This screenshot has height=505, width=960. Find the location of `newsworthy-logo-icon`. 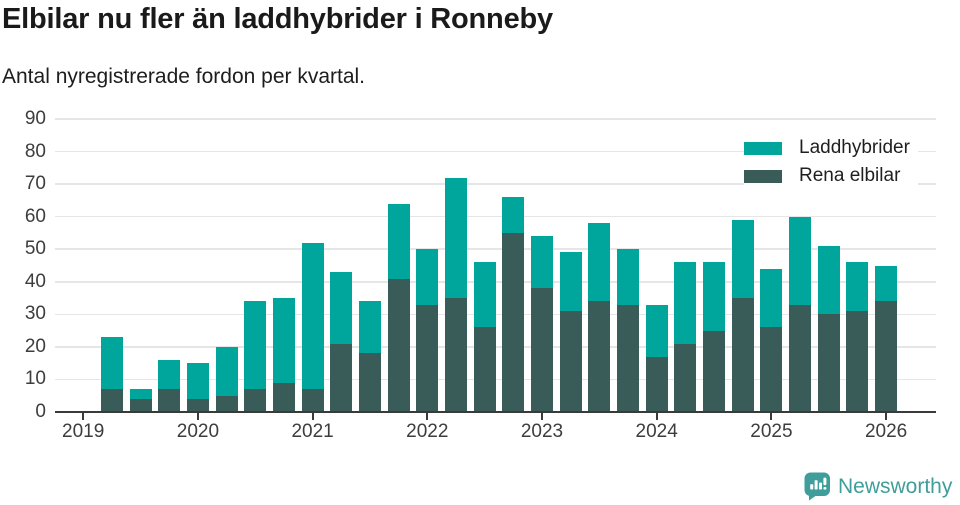

newsworthy-logo-icon is located at coordinates (817, 486).